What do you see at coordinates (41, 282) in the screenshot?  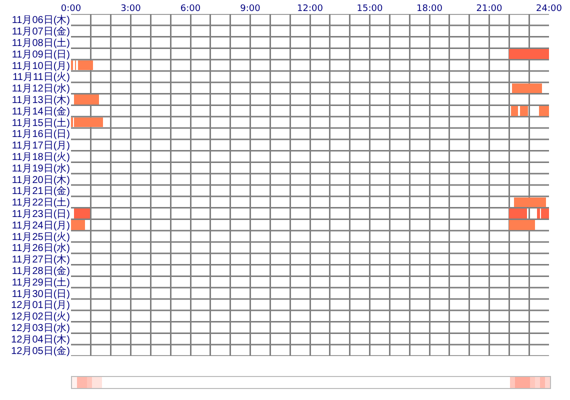 I see `y-tick-label: 11月29日(土)` at bounding box center [41, 282].